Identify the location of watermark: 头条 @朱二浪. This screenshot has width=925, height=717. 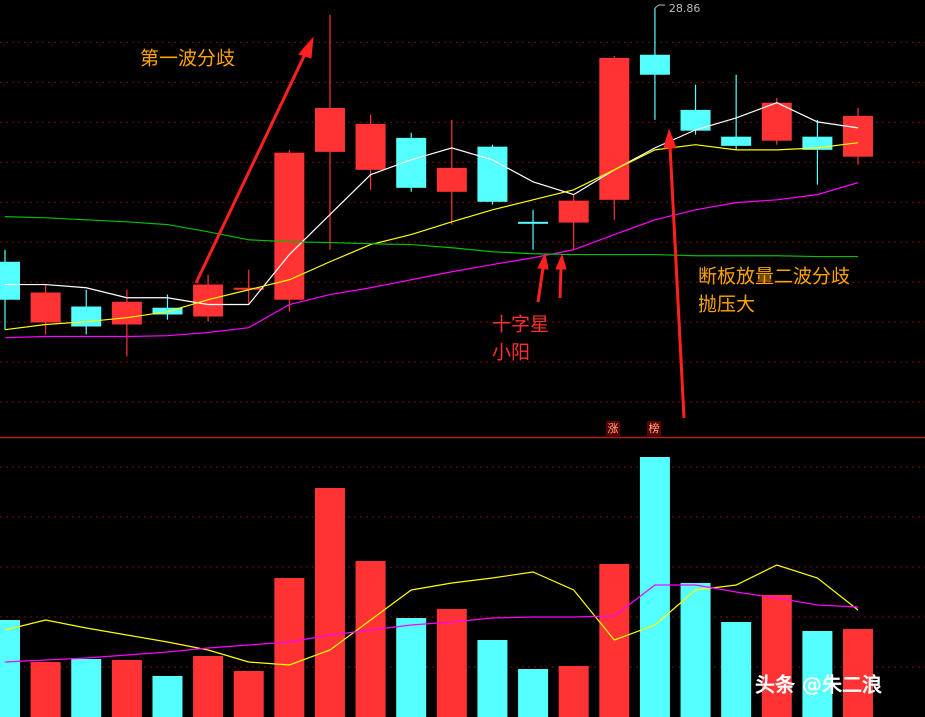
(818, 685).